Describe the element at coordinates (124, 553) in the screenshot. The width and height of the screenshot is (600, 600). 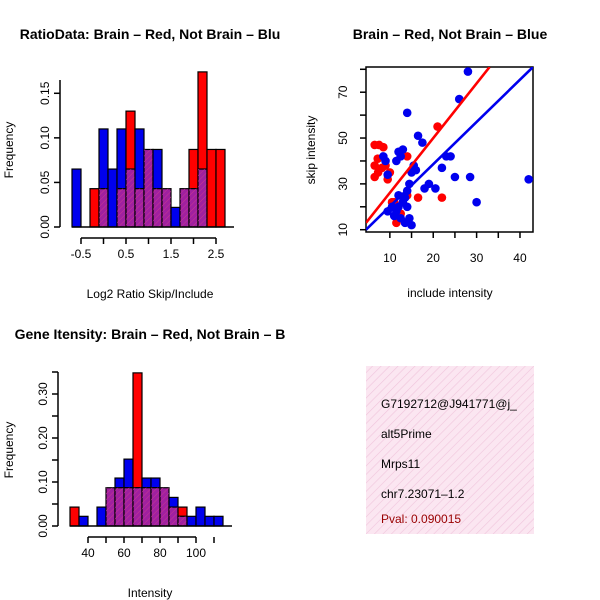
I see `x-tick-label: 60` at that location.